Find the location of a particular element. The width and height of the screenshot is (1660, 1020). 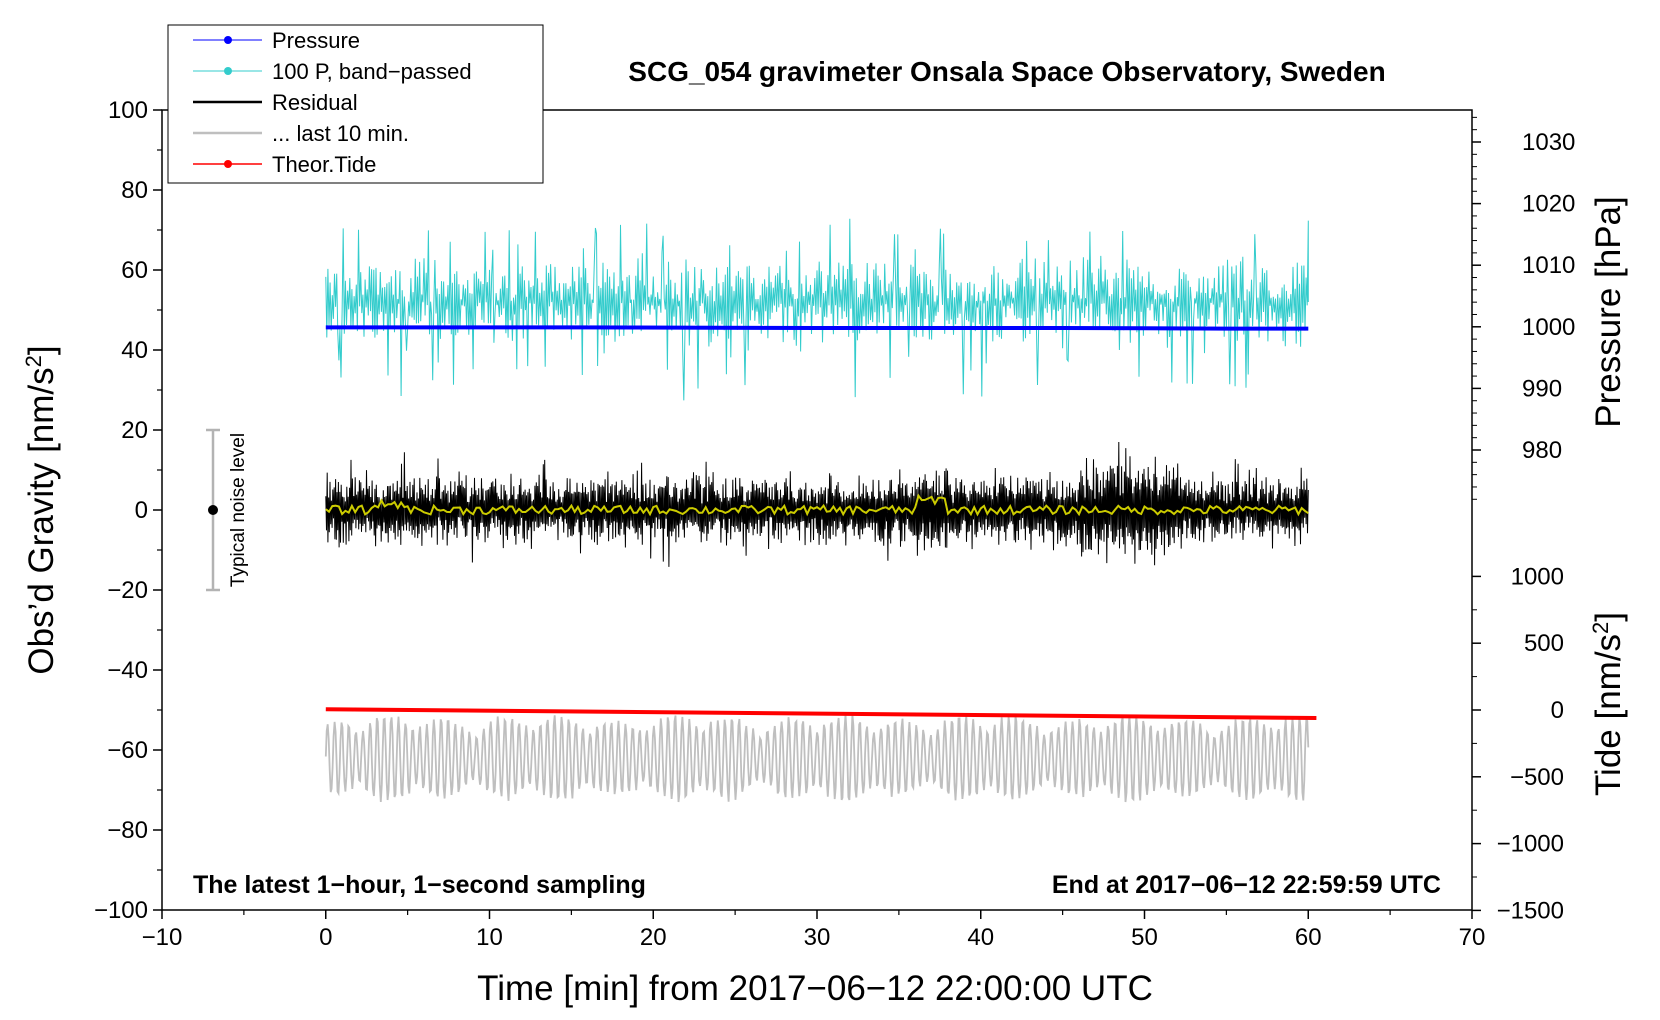

y-tick-left-label: 80 is located at coordinates (134, 190).